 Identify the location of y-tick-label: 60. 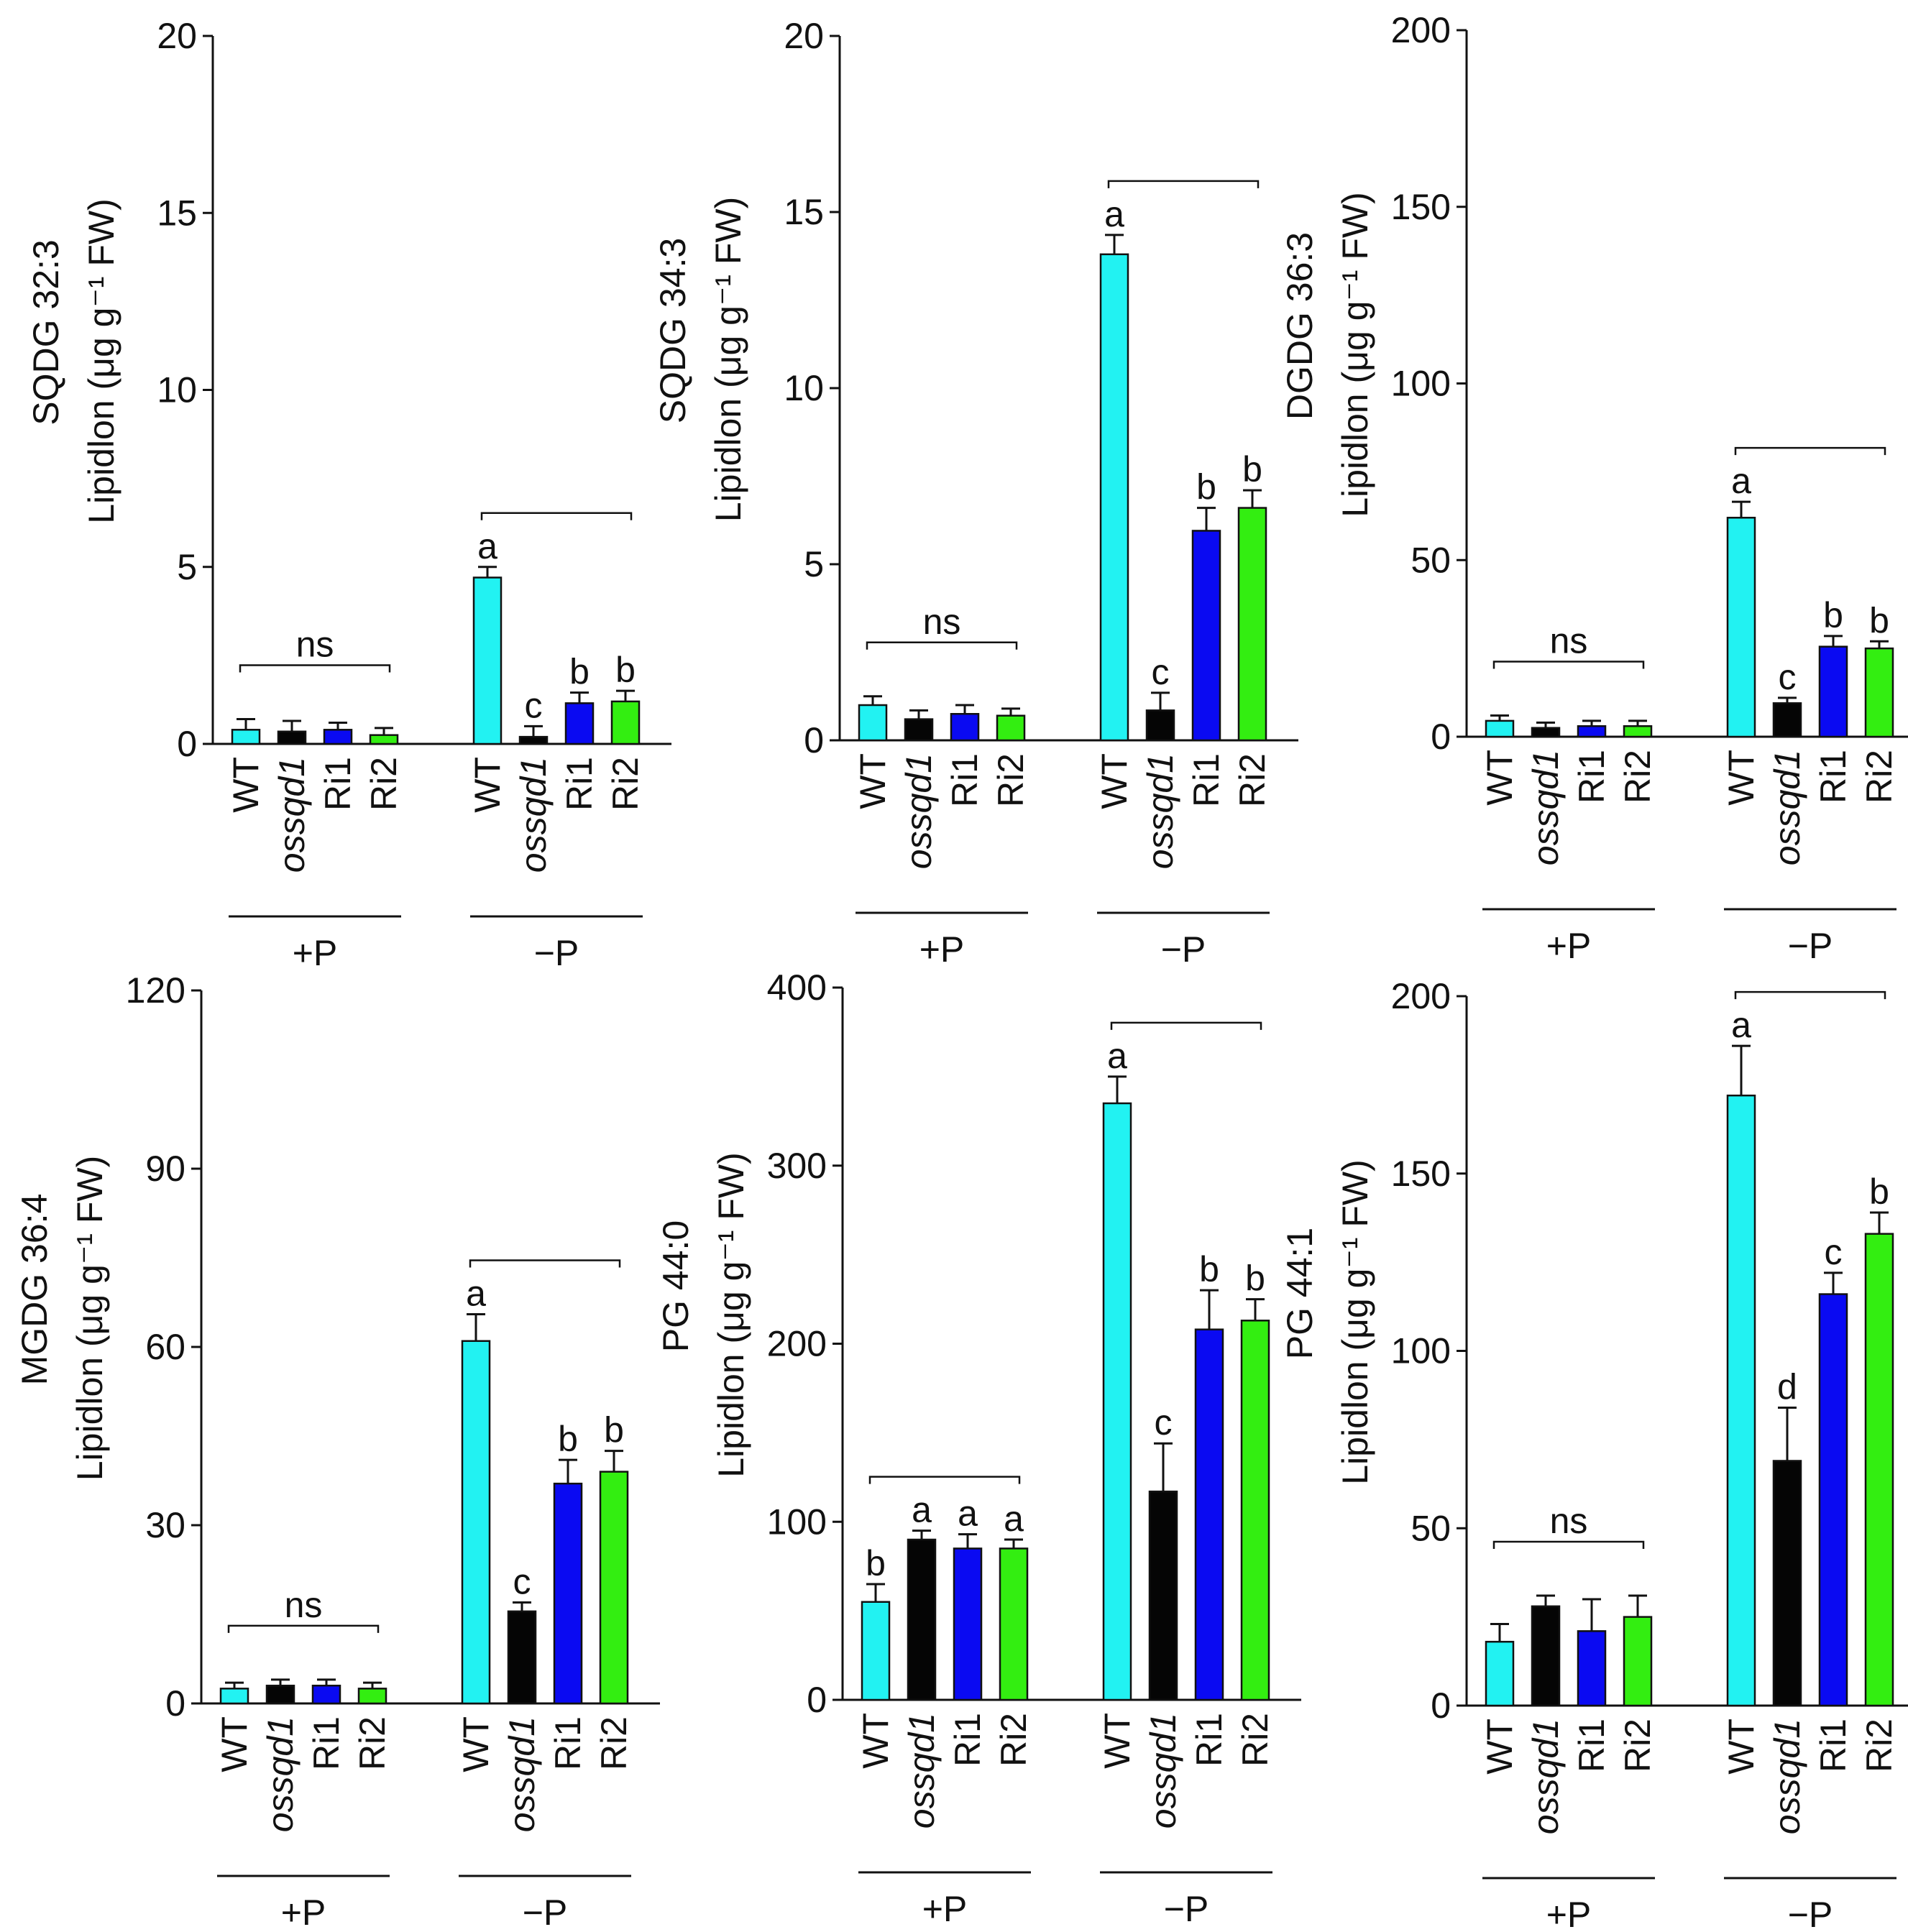
(165, 1347).